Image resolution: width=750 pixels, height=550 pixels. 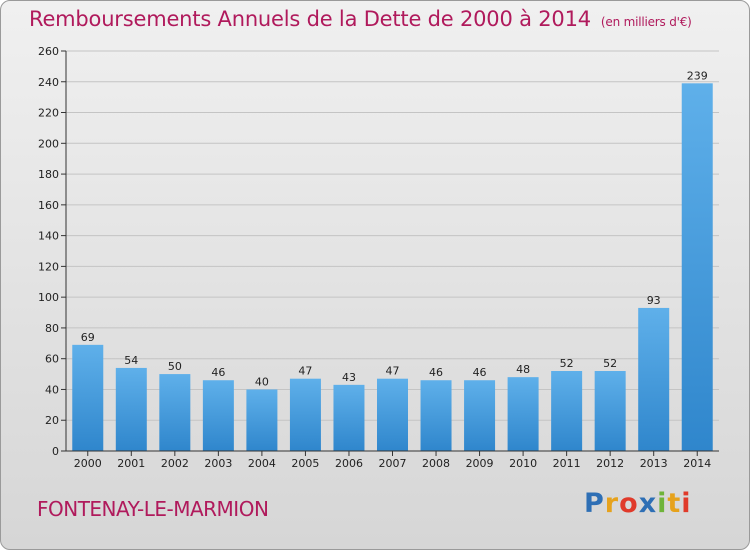 I want to click on data-label: 40, so click(x=262, y=381).